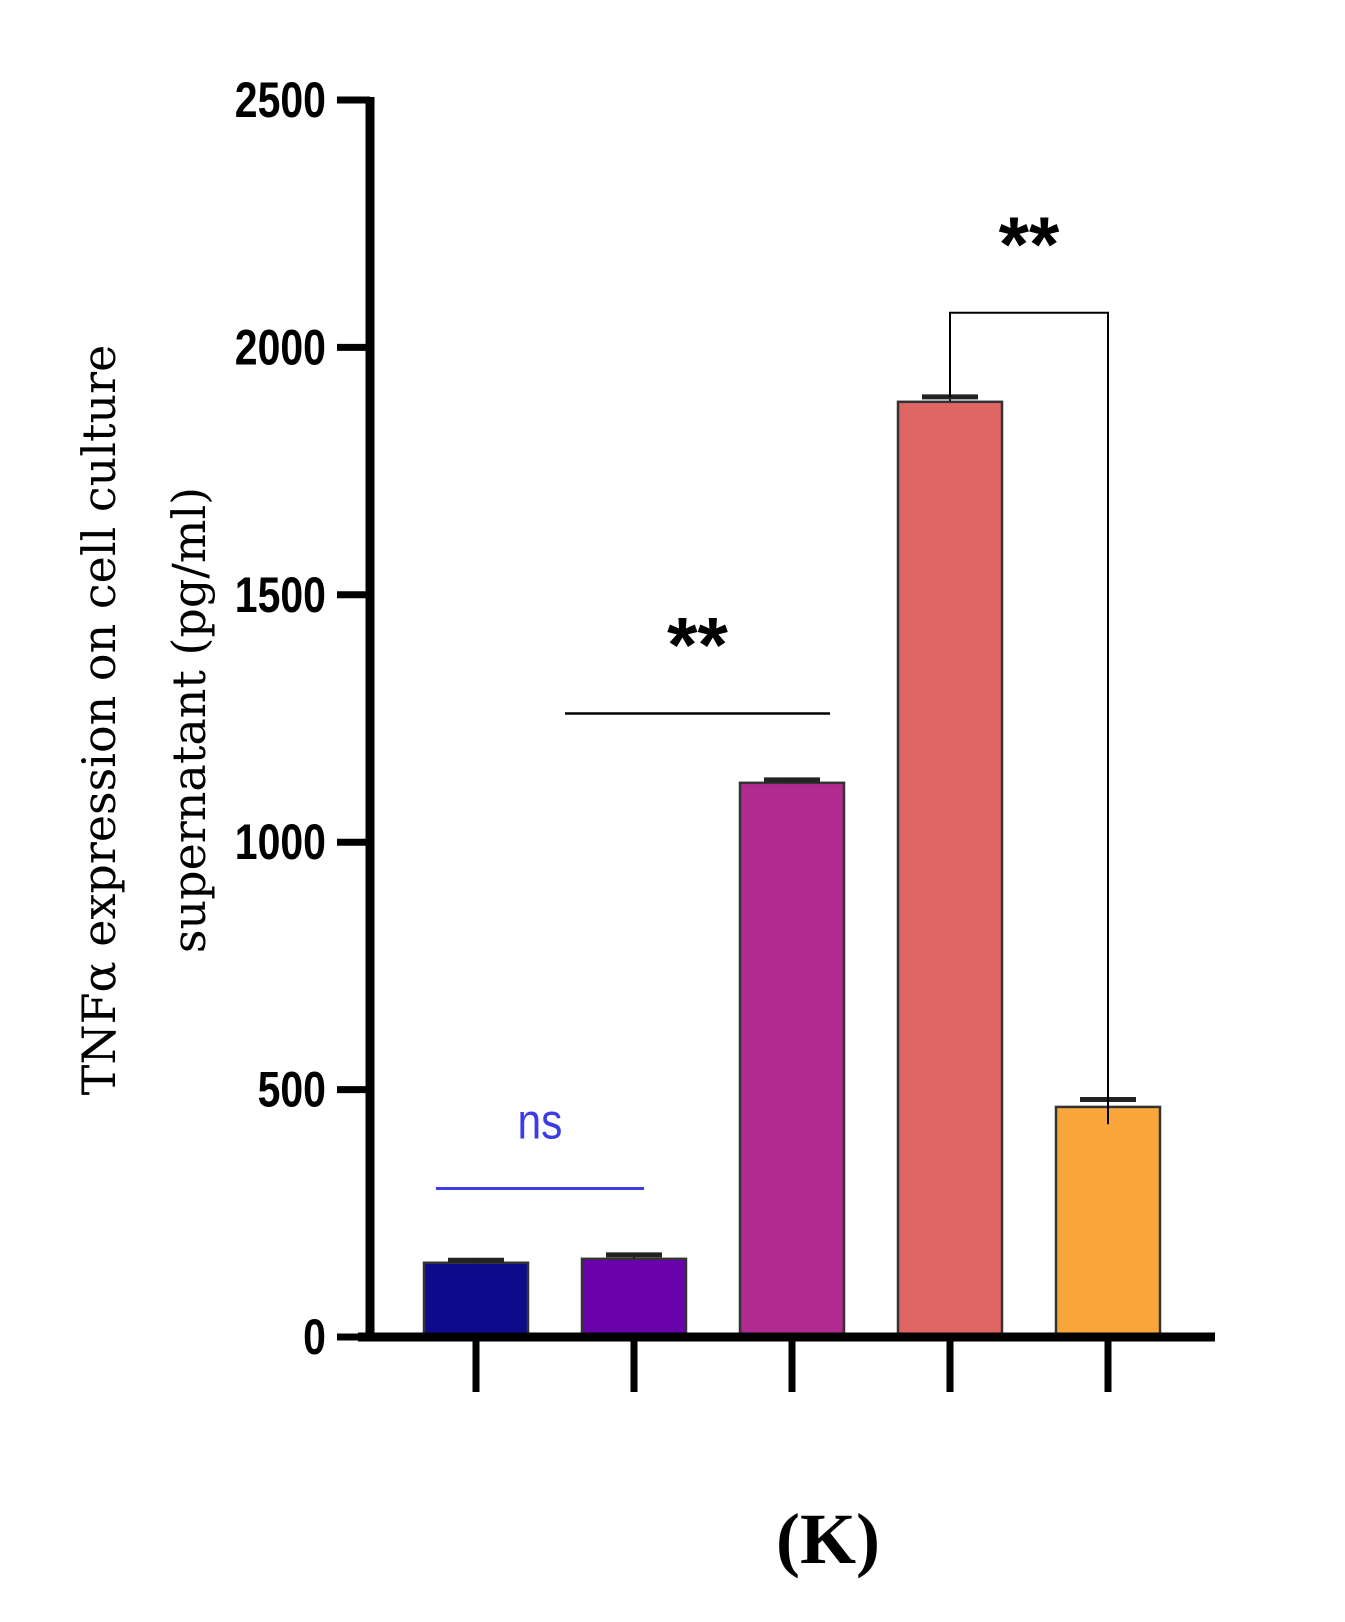 The height and width of the screenshot is (1622, 1345). Describe the element at coordinates (280, 595) in the screenshot. I see `y-tick-label-1500: 1500` at that location.